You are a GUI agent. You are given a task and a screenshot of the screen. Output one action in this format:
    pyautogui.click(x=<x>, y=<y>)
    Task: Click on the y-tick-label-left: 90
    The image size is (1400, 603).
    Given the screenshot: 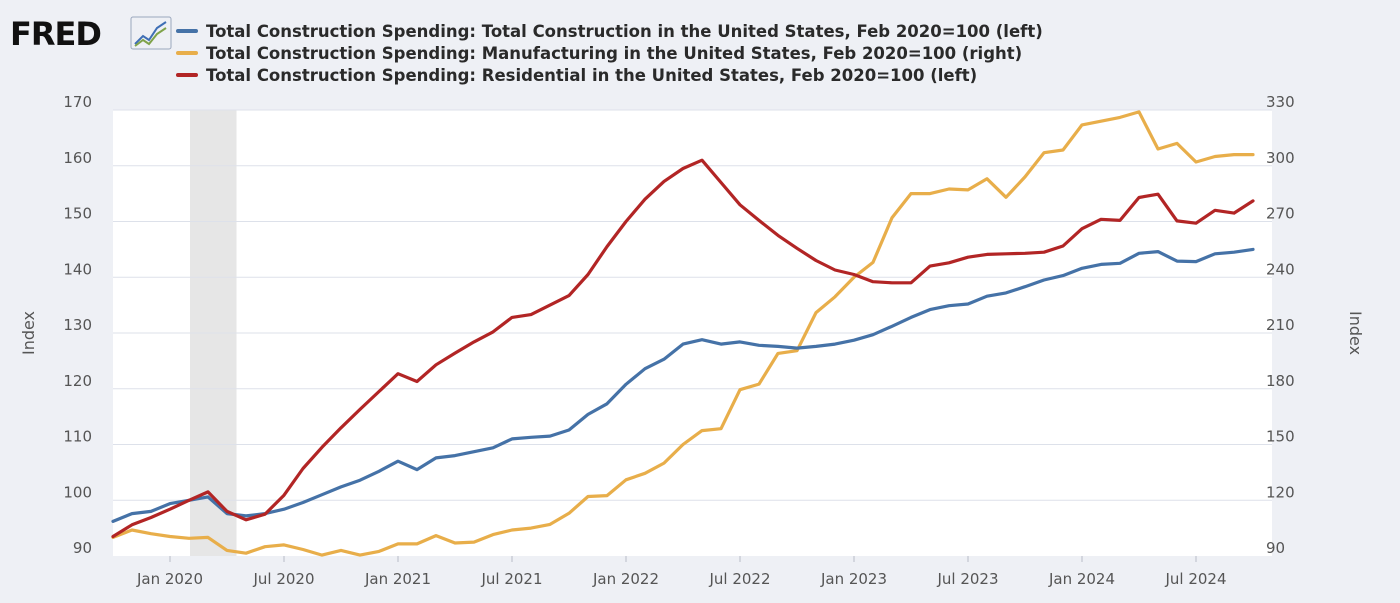 What is the action you would take?
    pyautogui.click(x=82, y=548)
    